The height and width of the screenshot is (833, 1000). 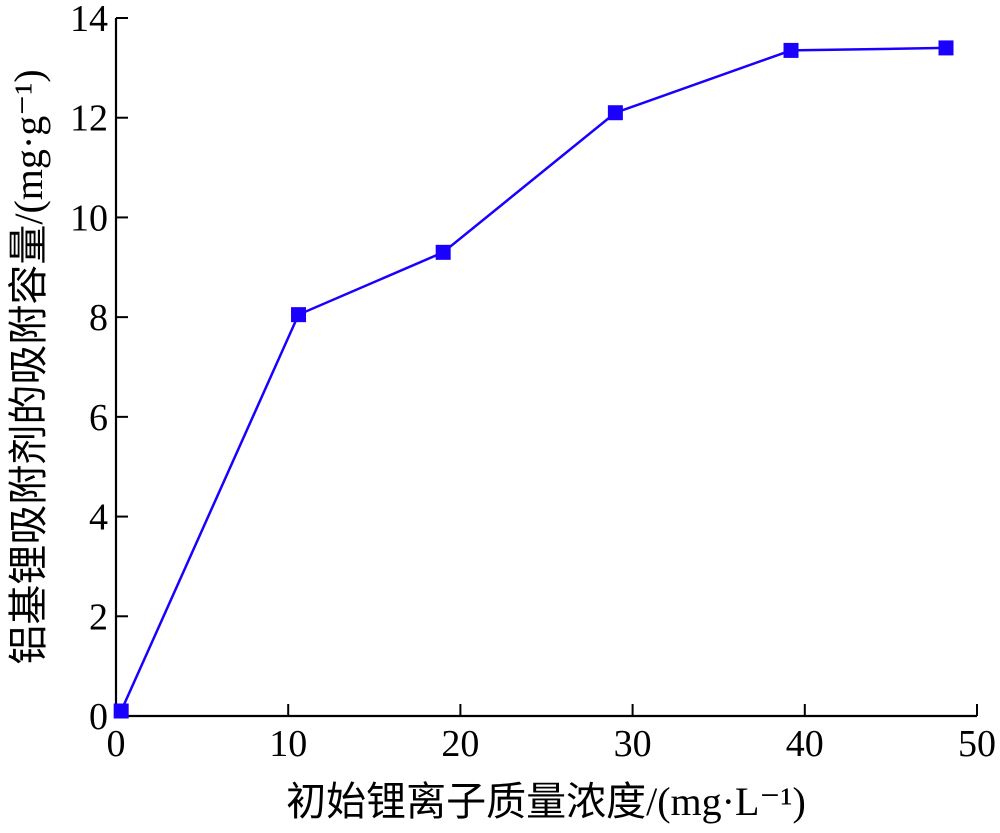 What do you see at coordinates (99, 369) in the screenshot?
I see `y-ticks: 0 2 4 6 8 10 12 14` at bounding box center [99, 369].